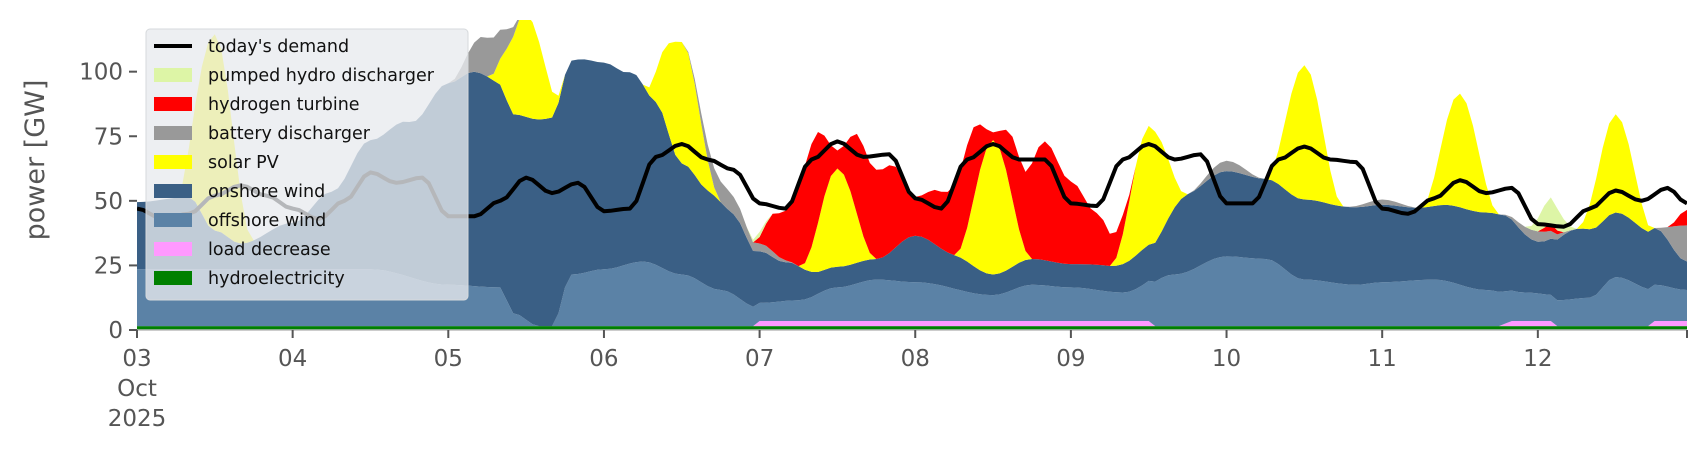  What do you see at coordinates (912, 291) in the screenshot?
I see `area-offshore-wind` at bounding box center [912, 291].